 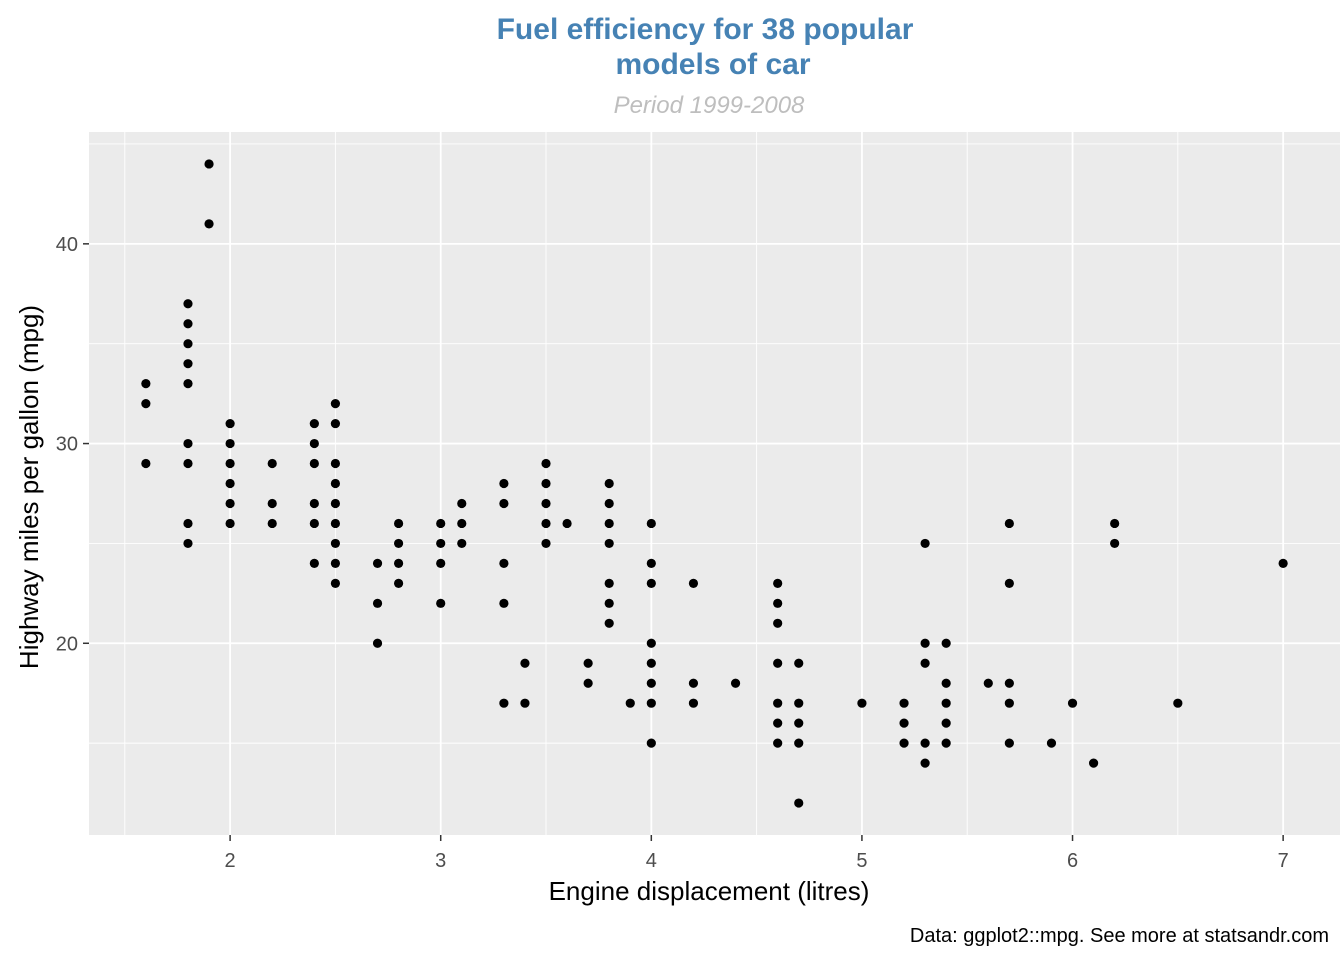 I want to click on y-tick-label: 20, so click(x=67, y=644).